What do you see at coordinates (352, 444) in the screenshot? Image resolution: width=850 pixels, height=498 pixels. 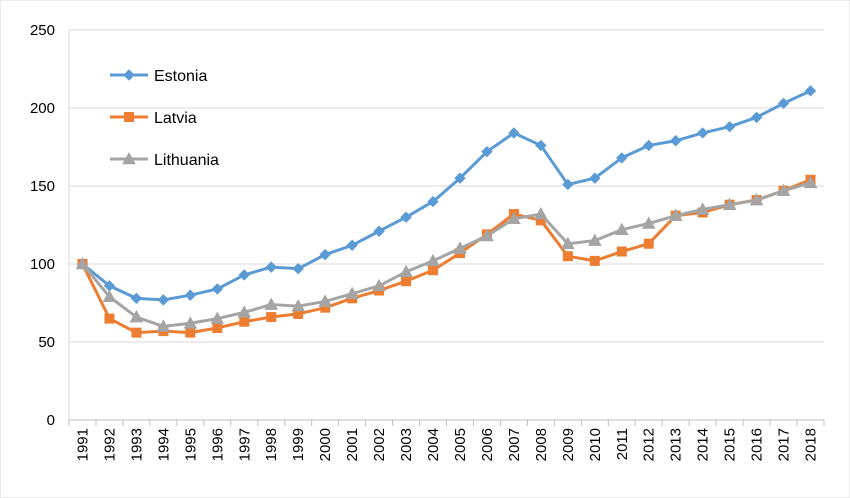 I see `x-tick-label: 2001` at bounding box center [352, 444].